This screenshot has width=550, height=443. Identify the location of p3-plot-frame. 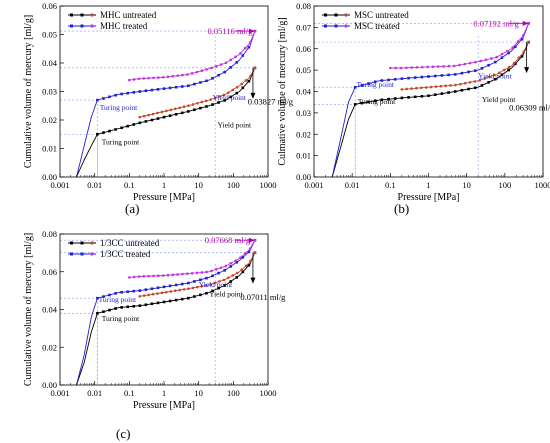
(164, 309).